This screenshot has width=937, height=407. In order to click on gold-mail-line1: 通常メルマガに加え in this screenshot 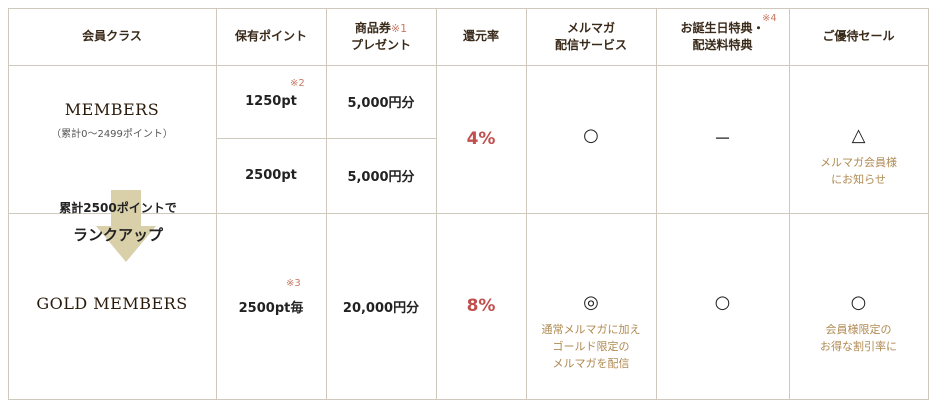, I will do `click(591, 329)`.